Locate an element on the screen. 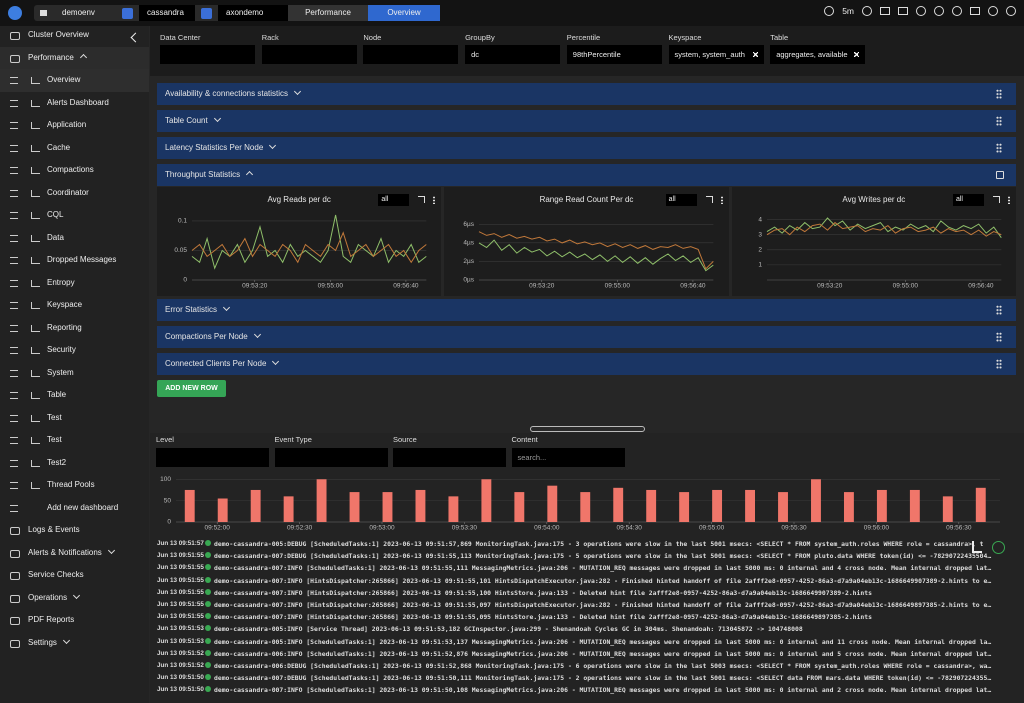 The height and width of the screenshot is (703, 1024). filter-input: dc is located at coordinates (513, 54).